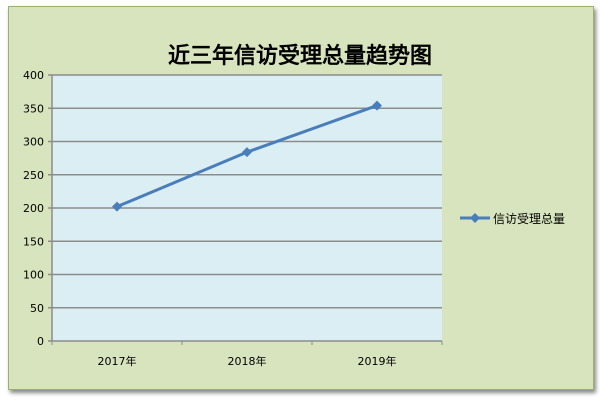 Image resolution: width=600 pixels, height=400 pixels. What do you see at coordinates (33, 241) in the screenshot?
I see `y-tick-label: 150` at bounding box center [33, 241].